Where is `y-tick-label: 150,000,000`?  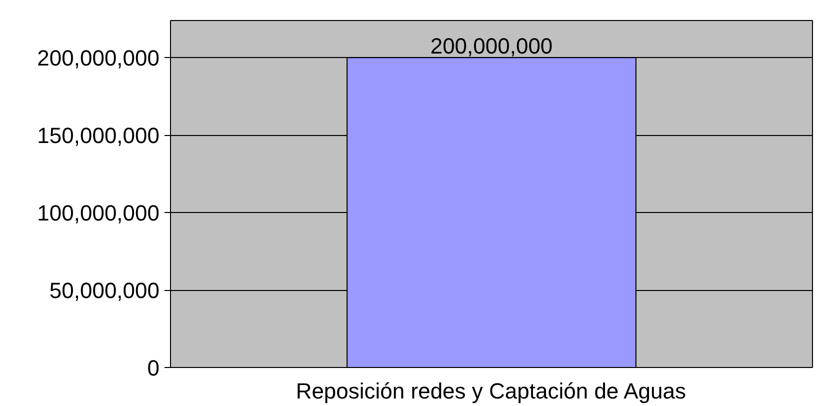 y-tick-label: 150,000,000 is located at coordinates (98, 135).